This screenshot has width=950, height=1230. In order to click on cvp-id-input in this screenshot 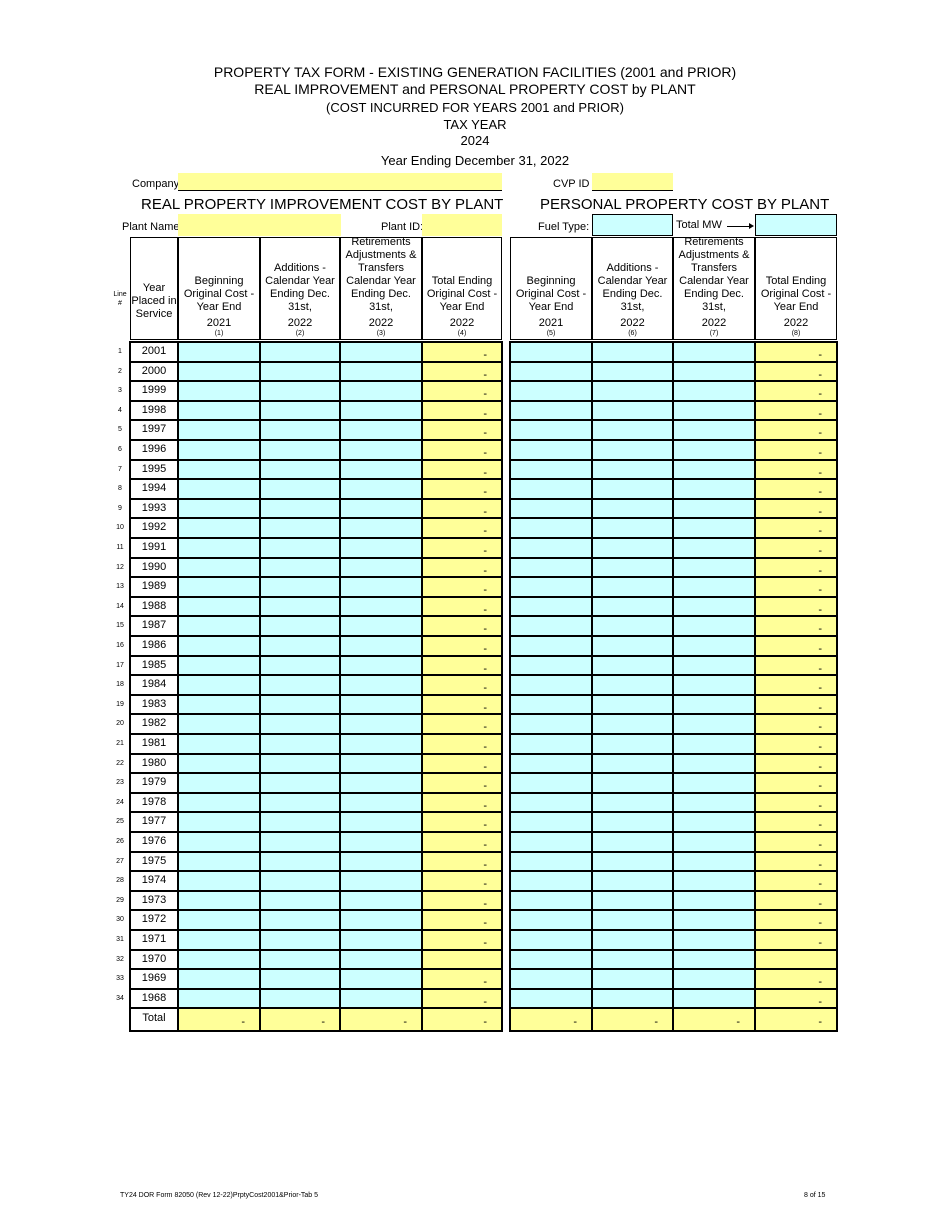, I will do `click(632, 182)`.